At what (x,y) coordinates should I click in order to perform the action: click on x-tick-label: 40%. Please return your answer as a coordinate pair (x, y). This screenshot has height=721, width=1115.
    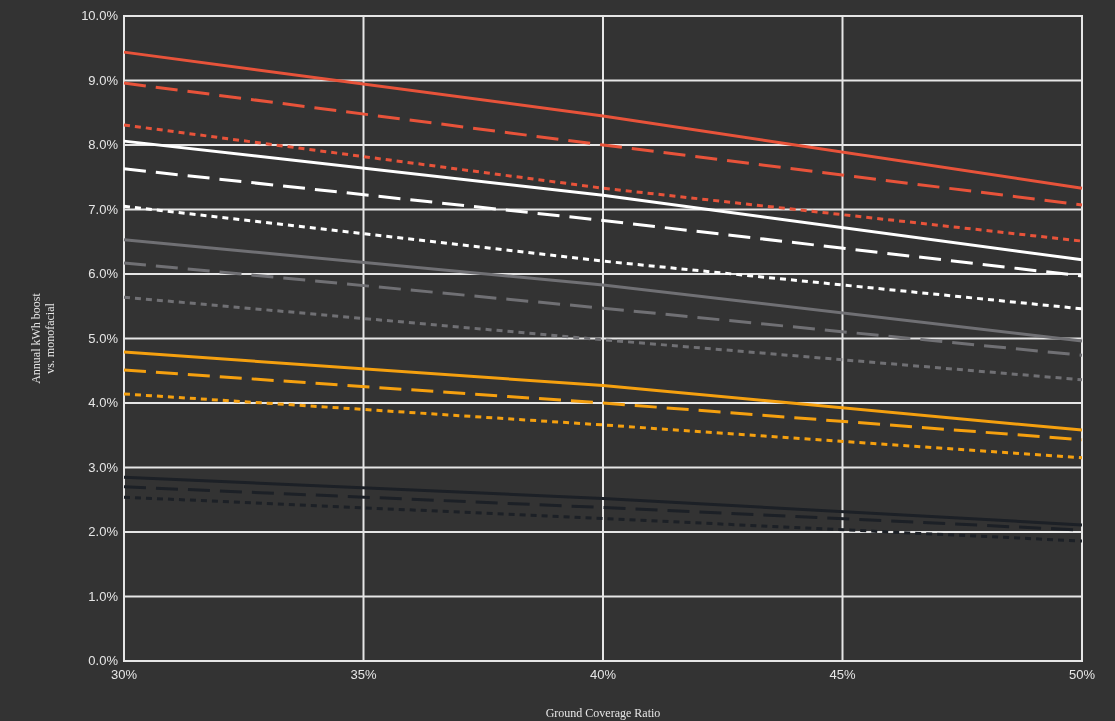
    Looking at the image, I should click on (603, 674).